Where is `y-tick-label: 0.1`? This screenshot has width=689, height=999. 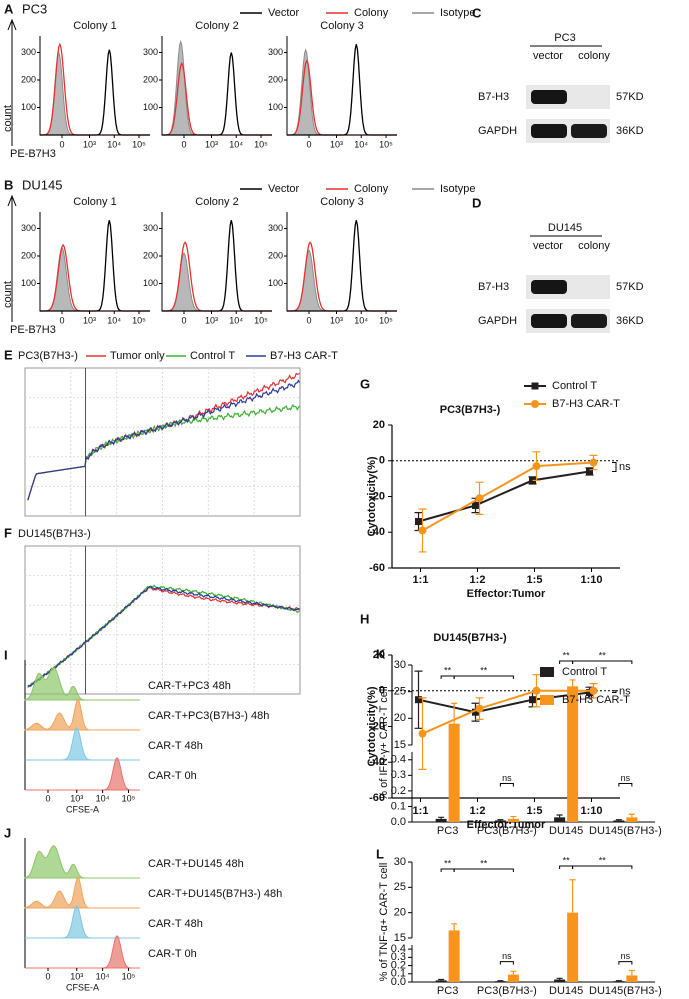 y-tick-label: 0.1 is located at coordinates (398, 974).